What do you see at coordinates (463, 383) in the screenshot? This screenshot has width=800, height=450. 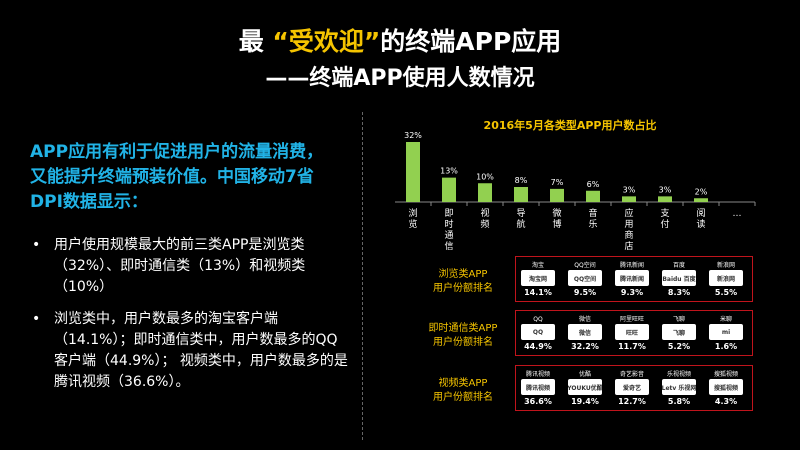 I see `rank-label-line: 视频类APP` at bounding box center [463, 383].